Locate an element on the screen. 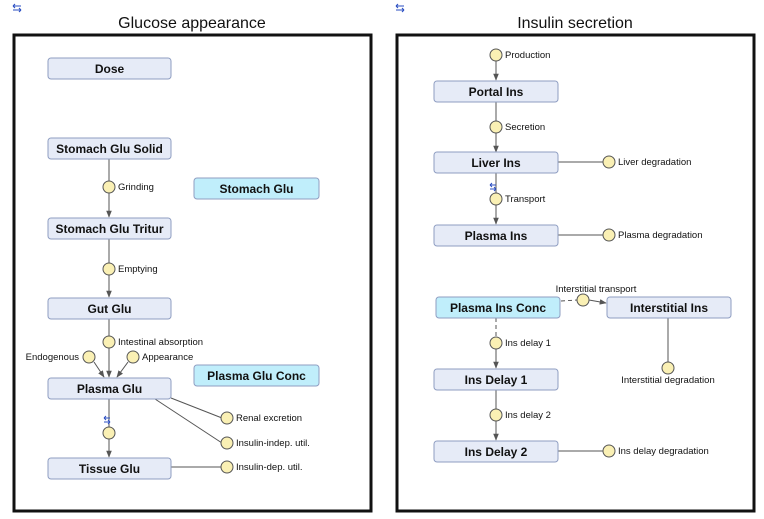 This screenshot has width=764, height=519. flow-intestinal-absorption: Intestinal absorption is located at coordinates (152, 342).